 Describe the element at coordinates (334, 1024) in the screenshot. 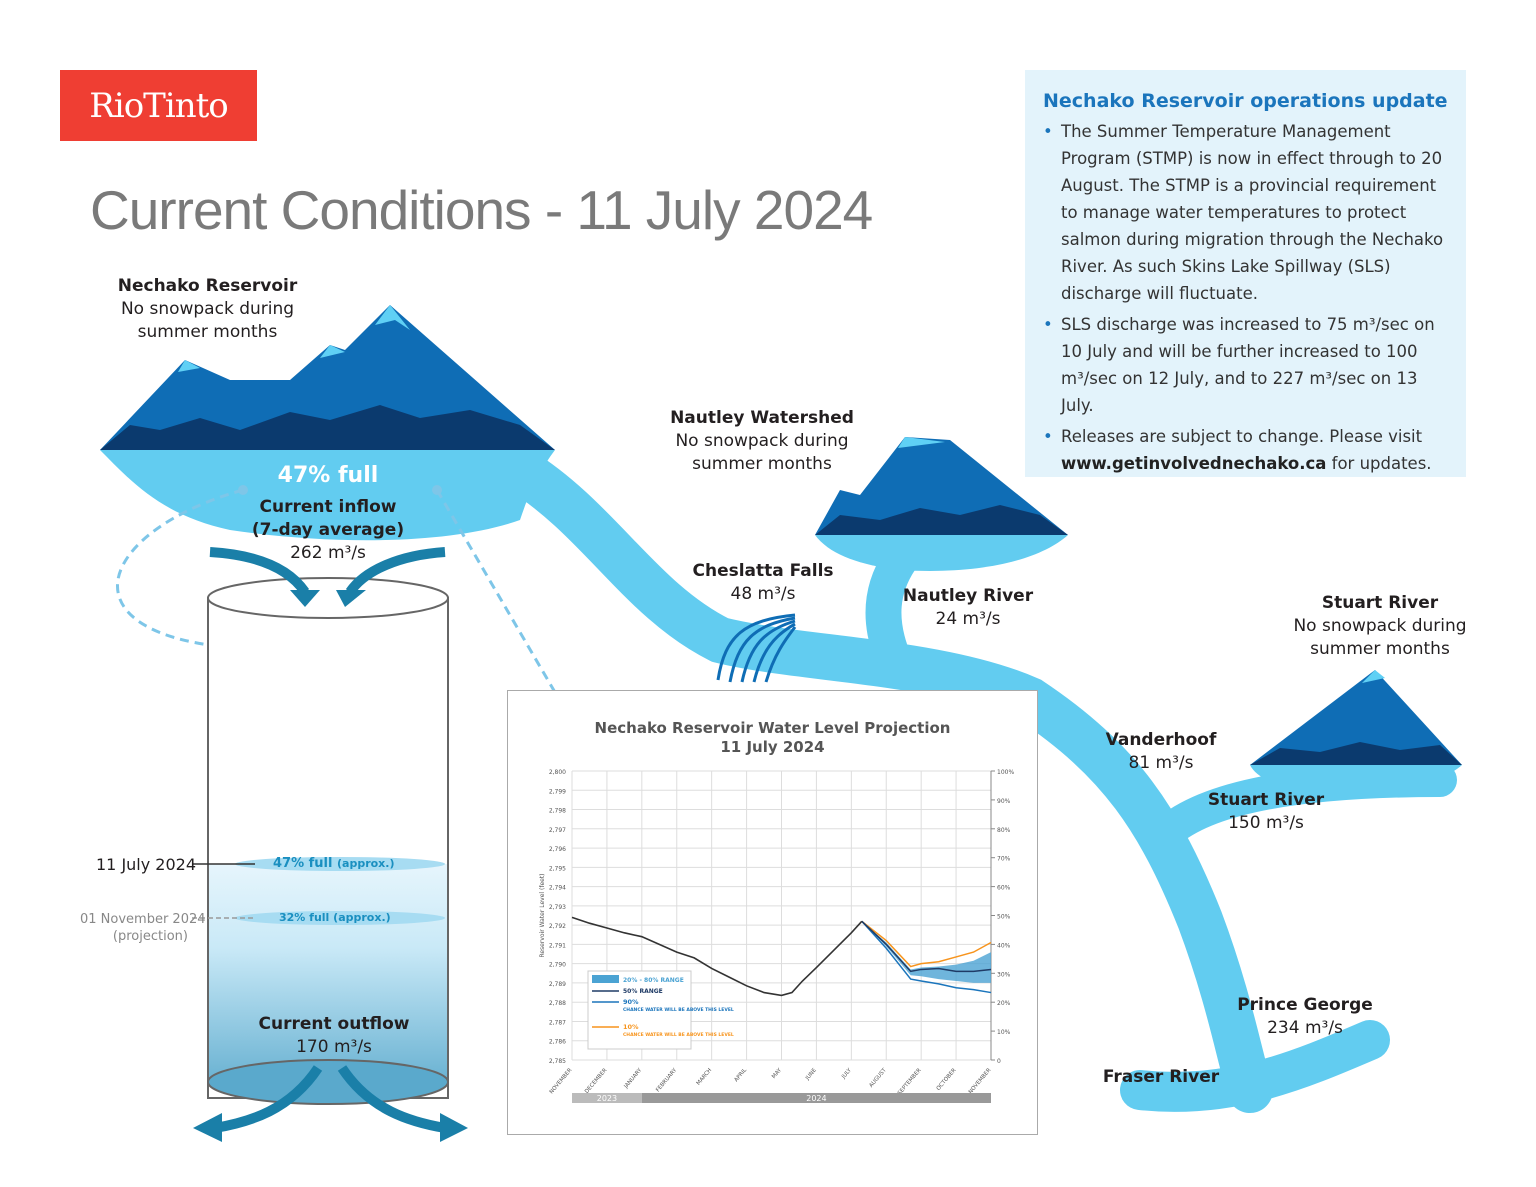

I see `outflow-title: Current outflow` at that location.